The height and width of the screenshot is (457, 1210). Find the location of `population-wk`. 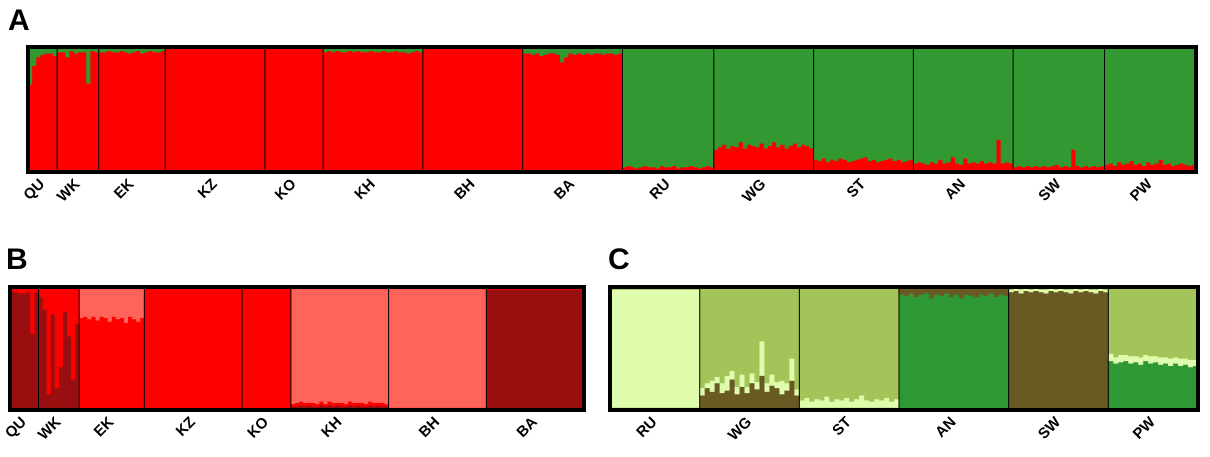

population-wk is located at coordinates (78, 110).